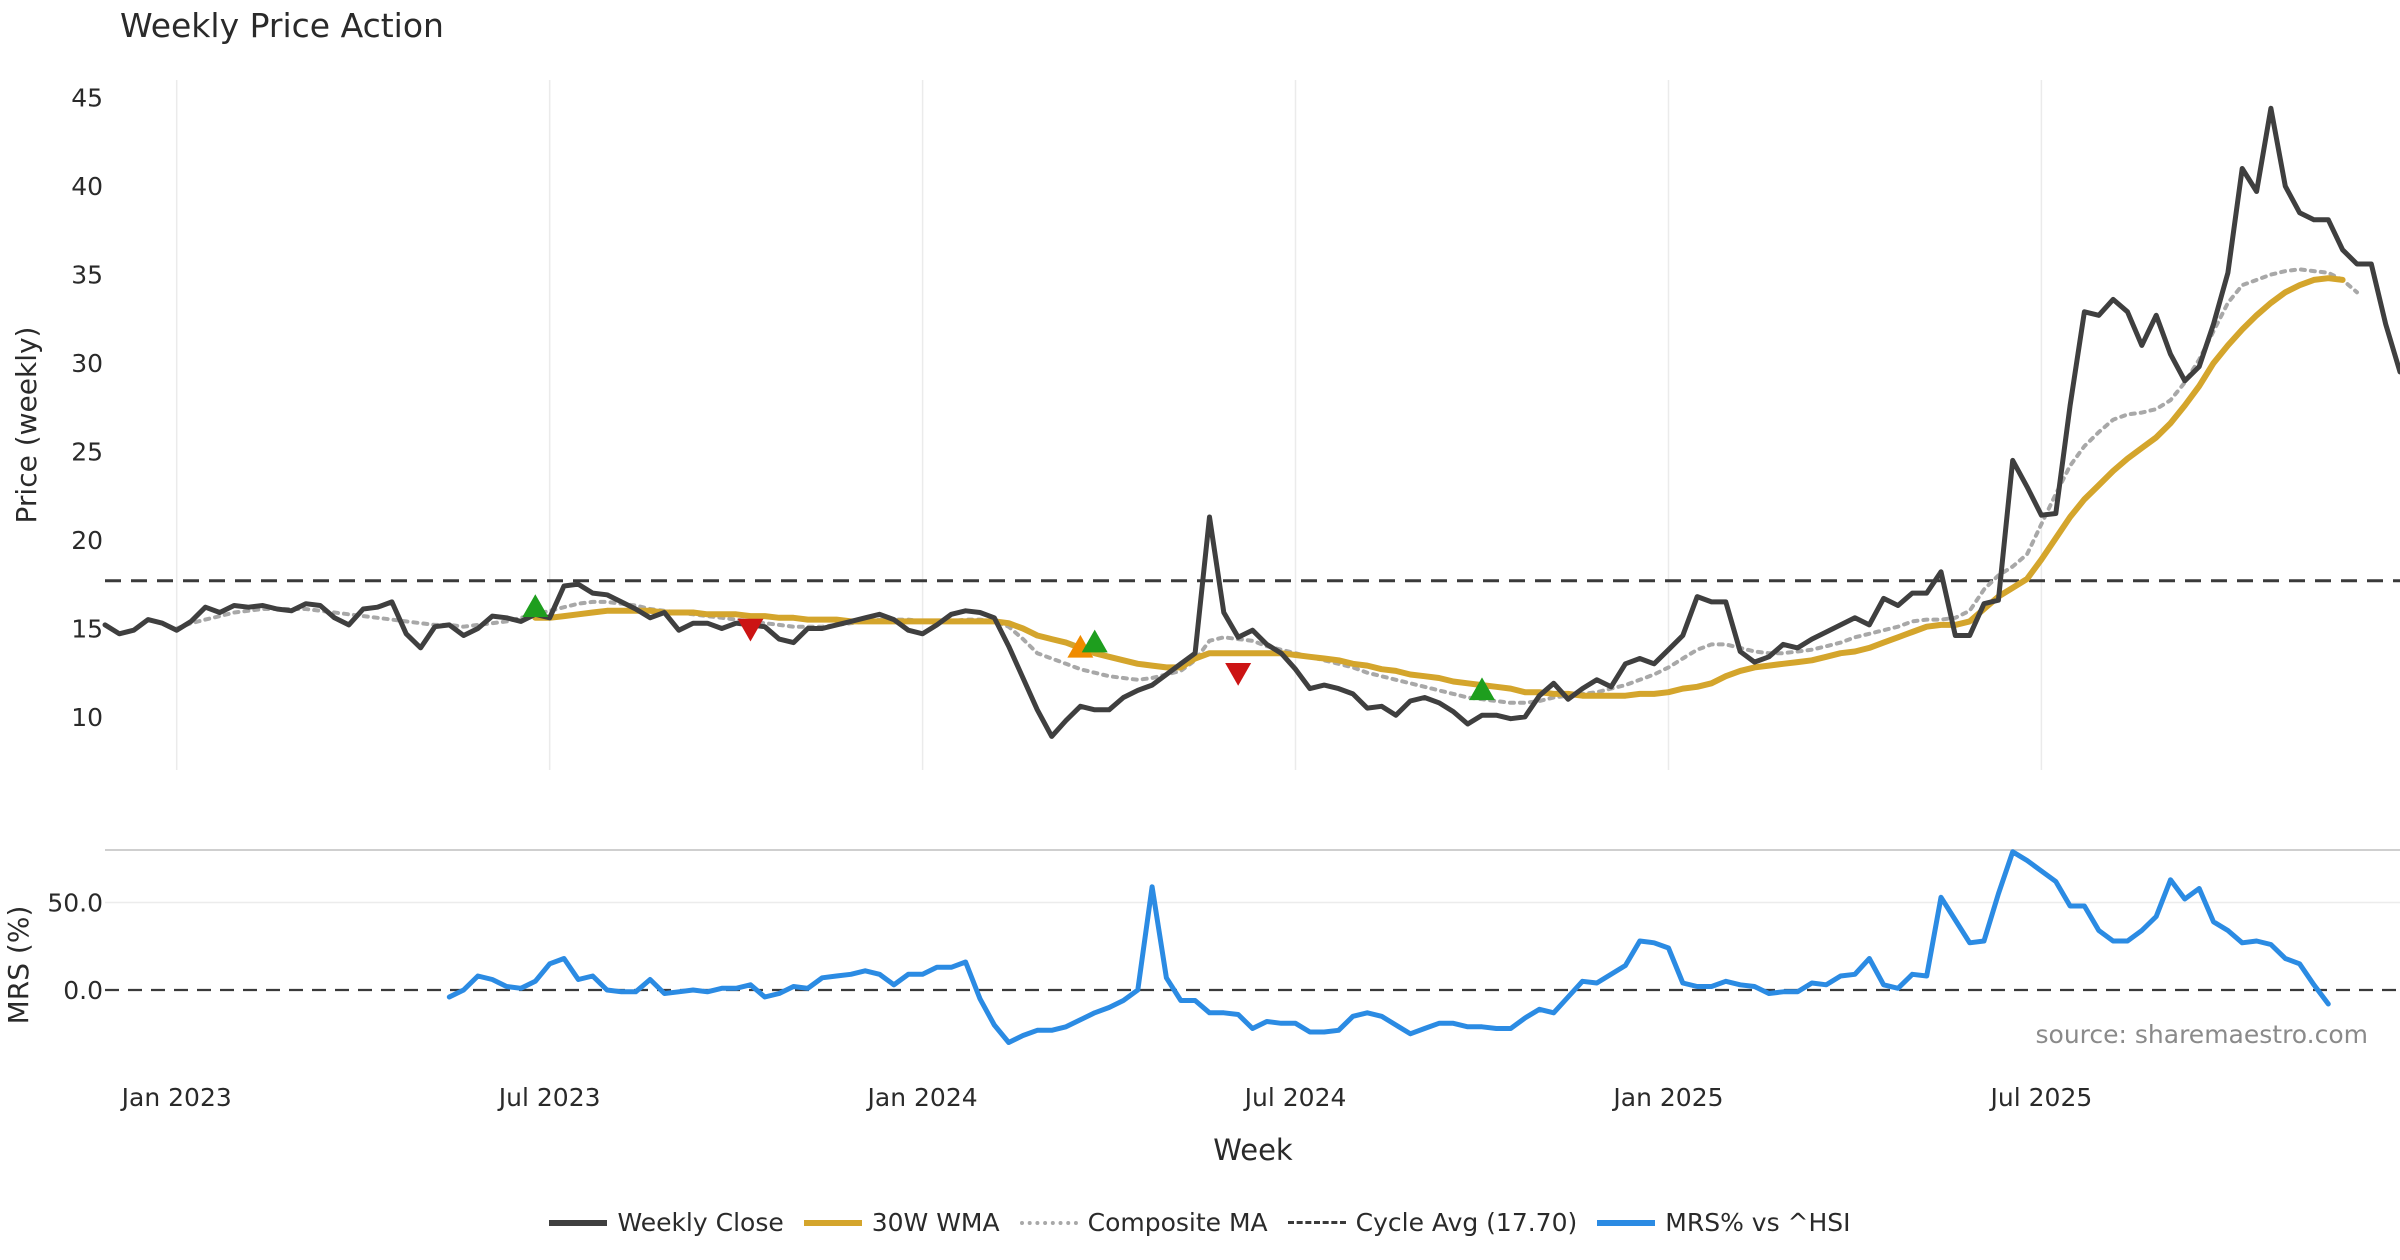 The width and height of the screenshot is (2400, 1260). What do you see at coordinates (1758, 1222) in the screenshot?
I see `legend-label-mrs: MRS% vs ^HSI` at bounding box center [1758, 1222].